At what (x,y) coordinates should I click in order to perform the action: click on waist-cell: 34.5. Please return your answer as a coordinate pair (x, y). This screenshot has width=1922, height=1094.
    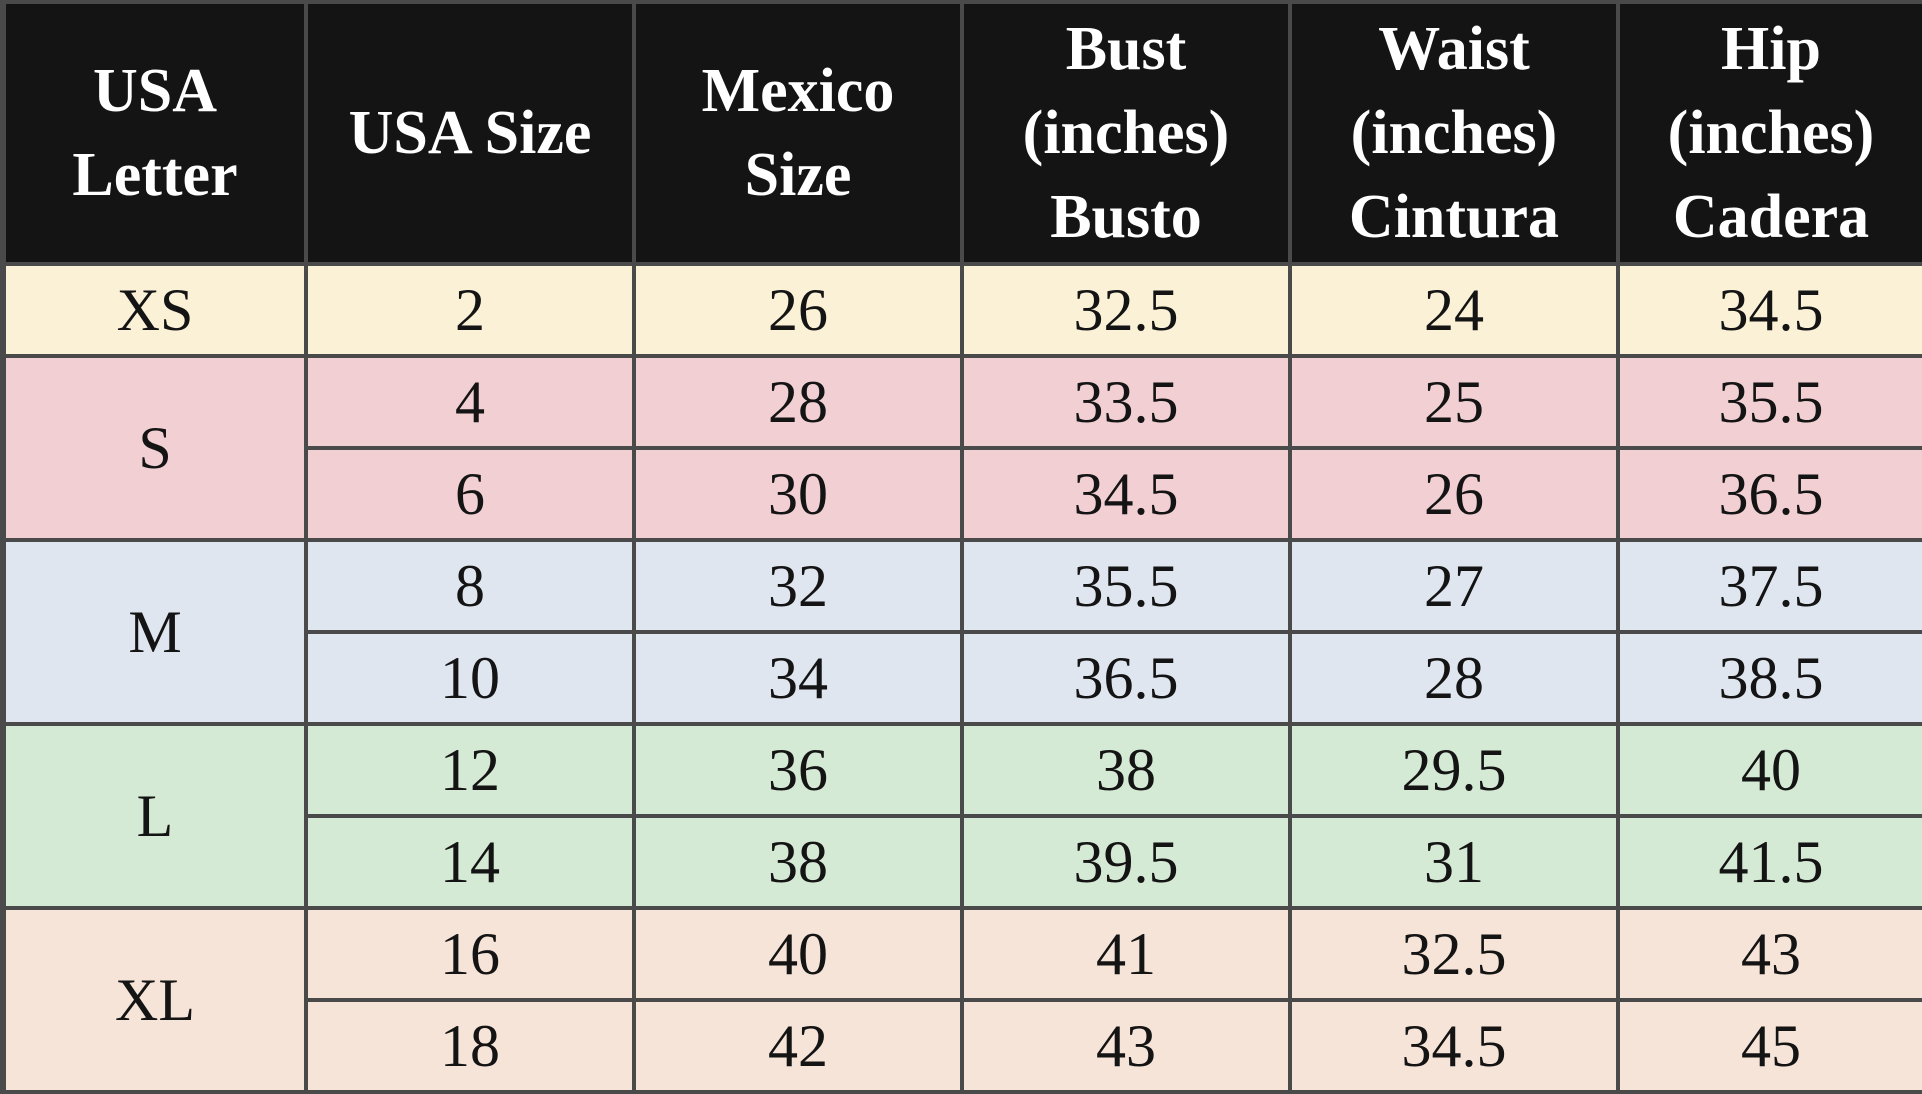
    Looking at the image, I should click on (1456, 1048).